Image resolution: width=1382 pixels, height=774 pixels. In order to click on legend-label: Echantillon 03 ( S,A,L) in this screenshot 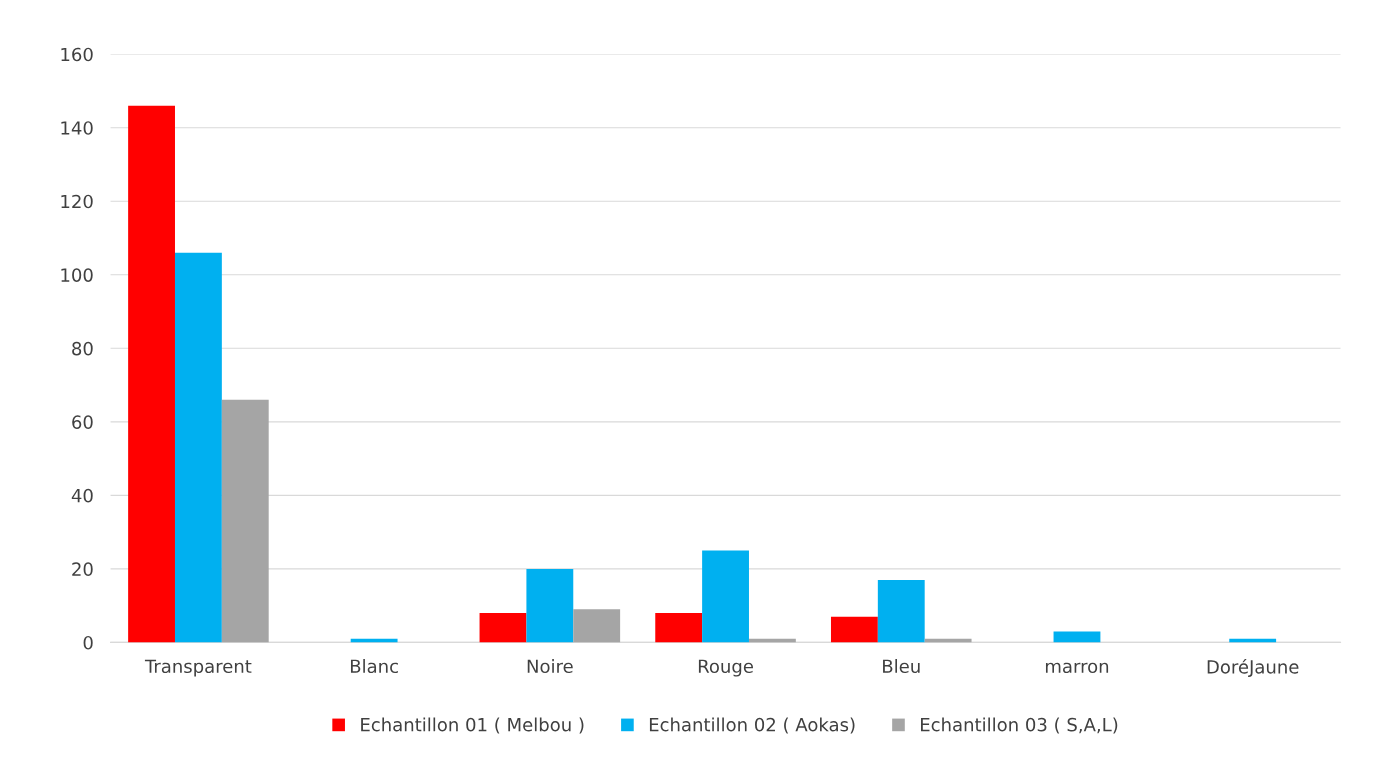, I will do `click(1019, 725)`.